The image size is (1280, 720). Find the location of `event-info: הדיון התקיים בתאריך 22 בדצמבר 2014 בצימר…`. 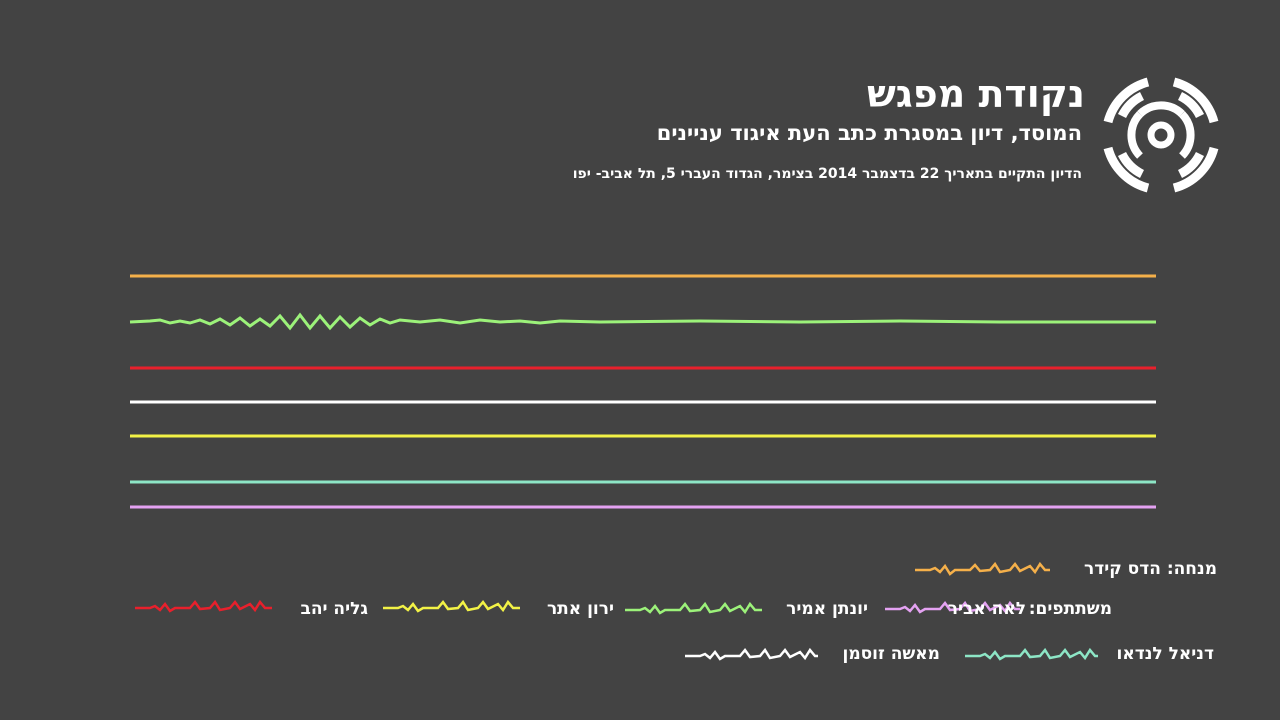

event-info: הדיון התקיים בתאריך 22 בדצמבר 2014 בצימר… is located at coordinates (827, 174).